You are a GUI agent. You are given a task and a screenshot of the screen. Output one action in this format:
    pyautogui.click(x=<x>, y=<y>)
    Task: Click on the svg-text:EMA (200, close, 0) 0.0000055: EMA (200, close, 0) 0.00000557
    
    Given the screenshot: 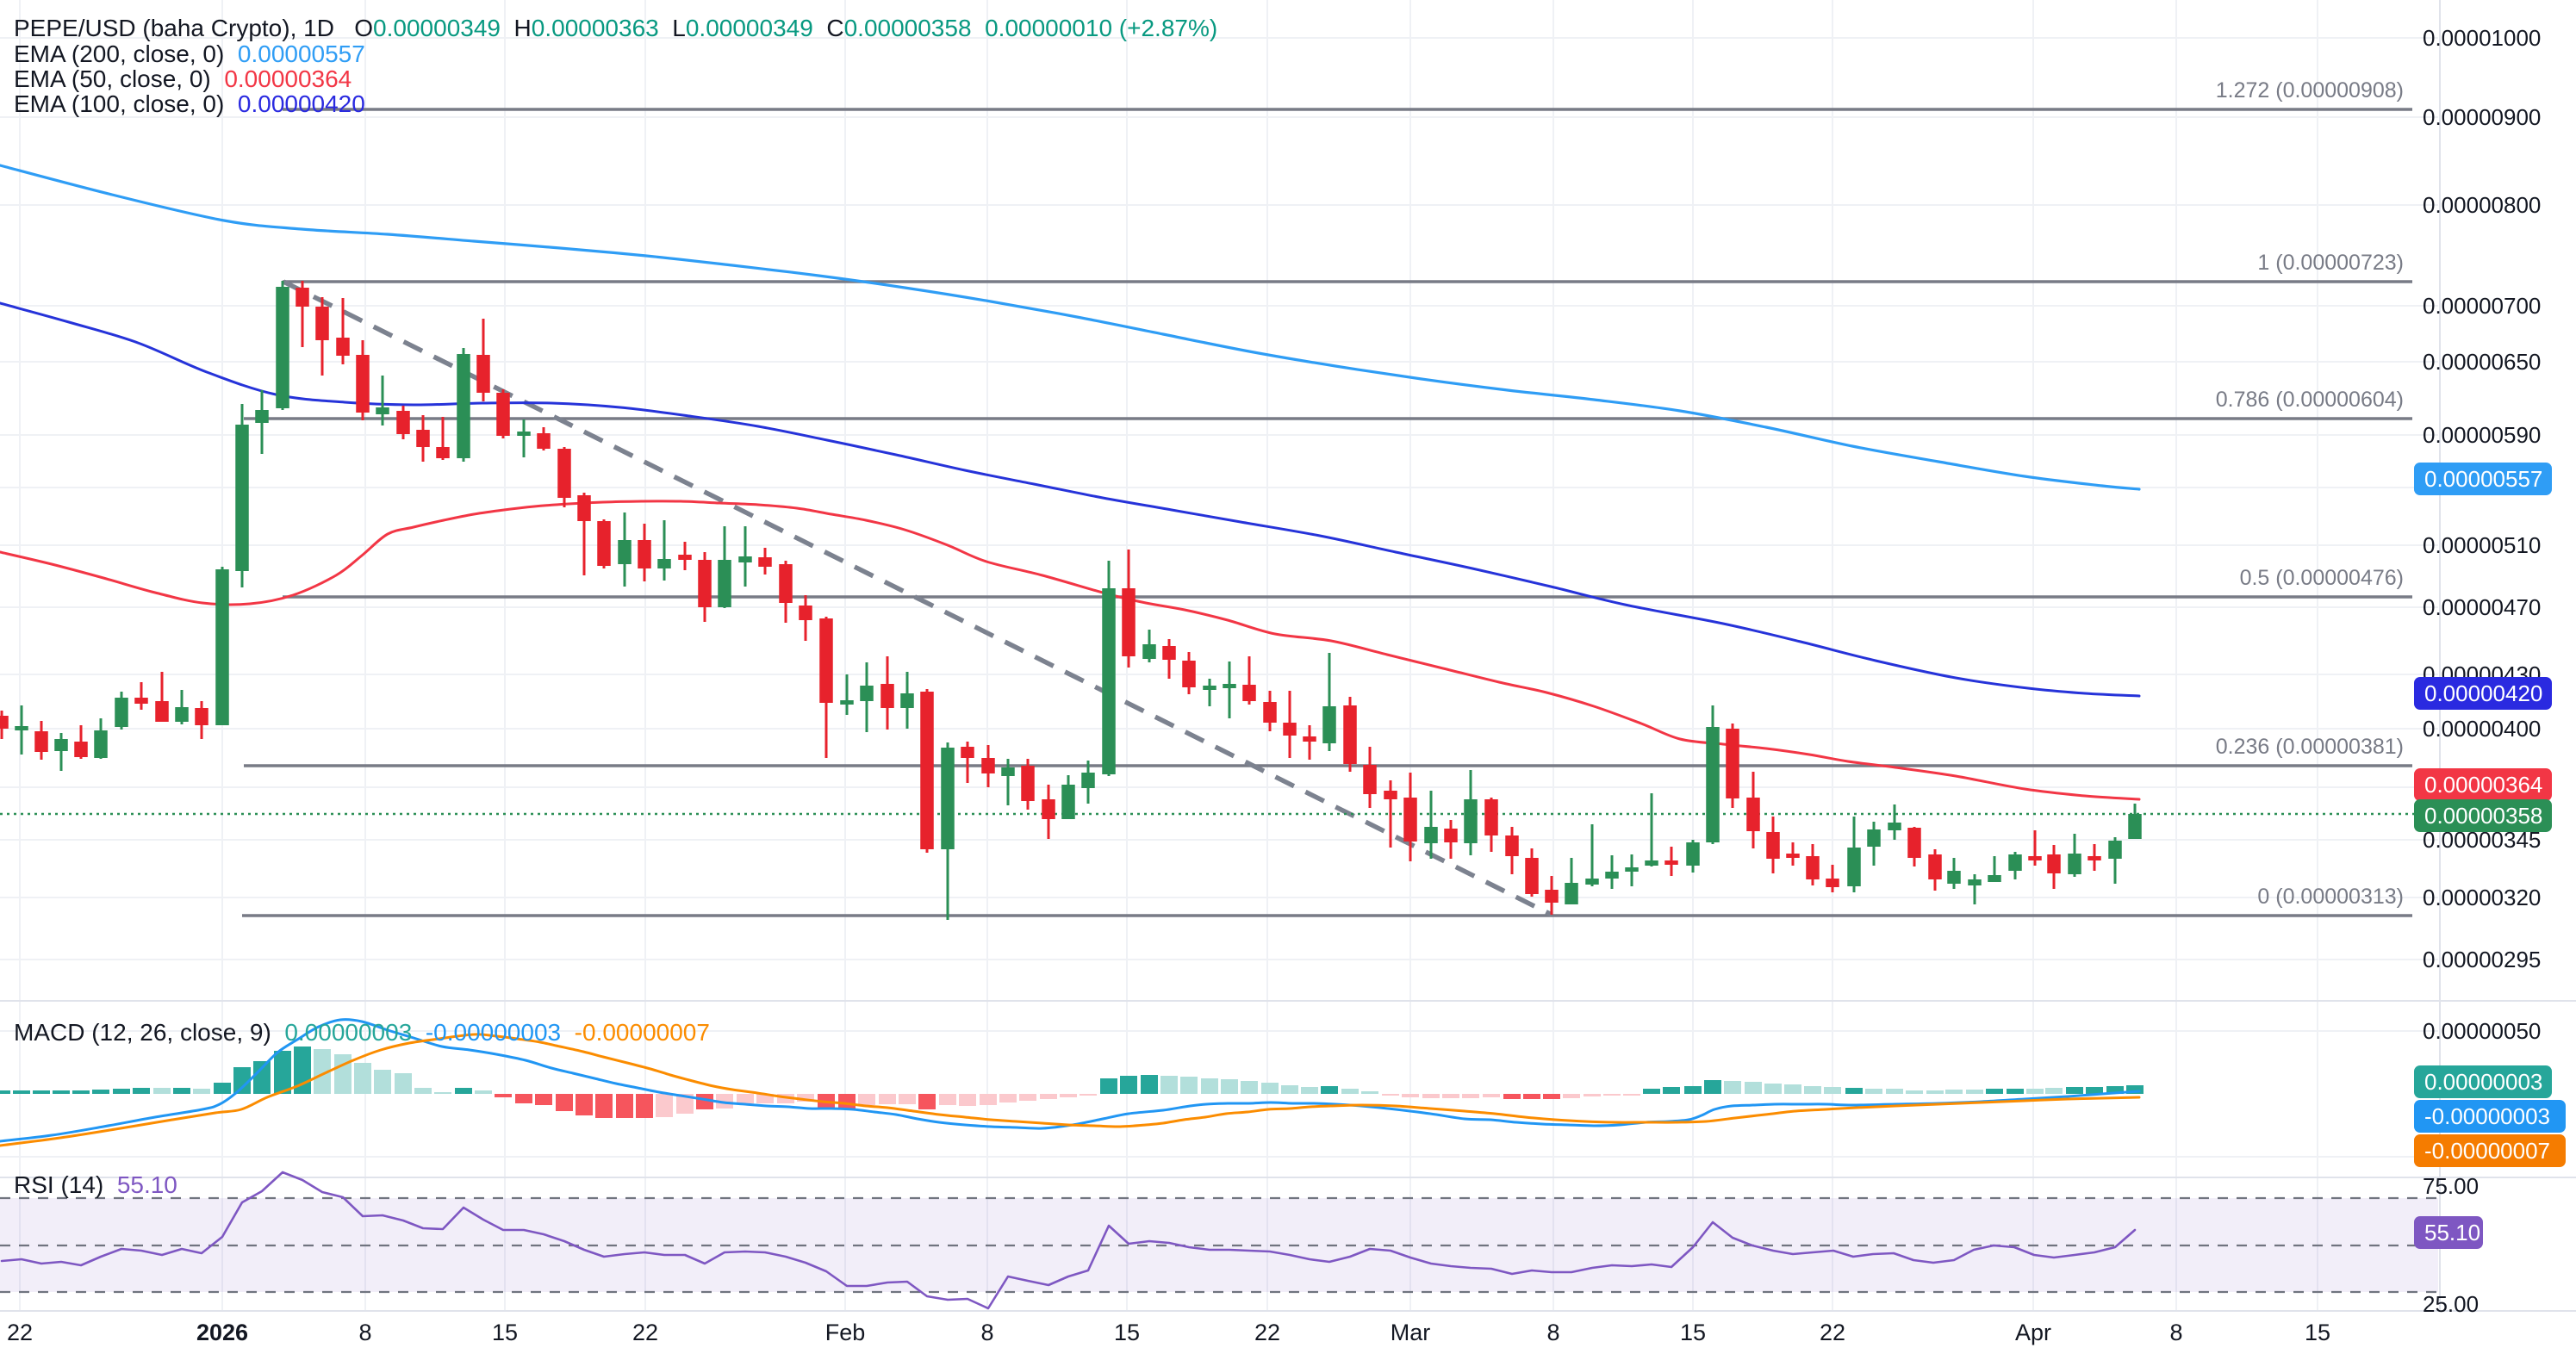 What is the action you would take?
    pyautogui.click(x=190, y=53)
    